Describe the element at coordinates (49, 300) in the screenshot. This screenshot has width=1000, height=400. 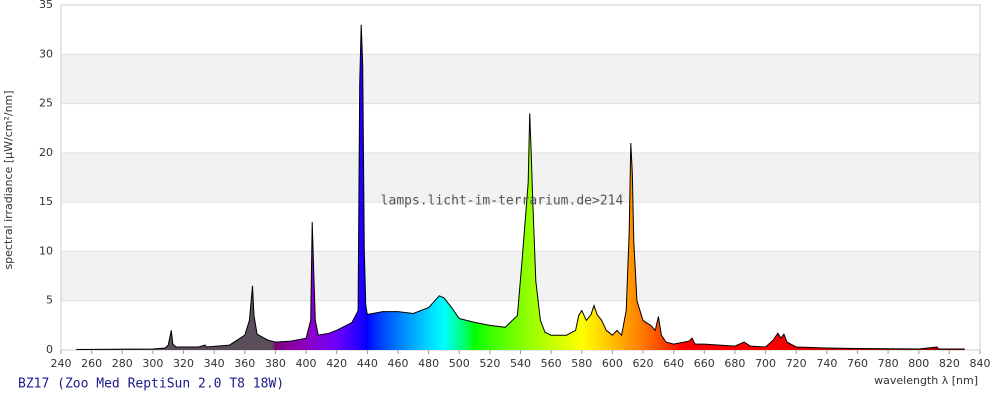
I see `y-tick-label: 5` at that location.